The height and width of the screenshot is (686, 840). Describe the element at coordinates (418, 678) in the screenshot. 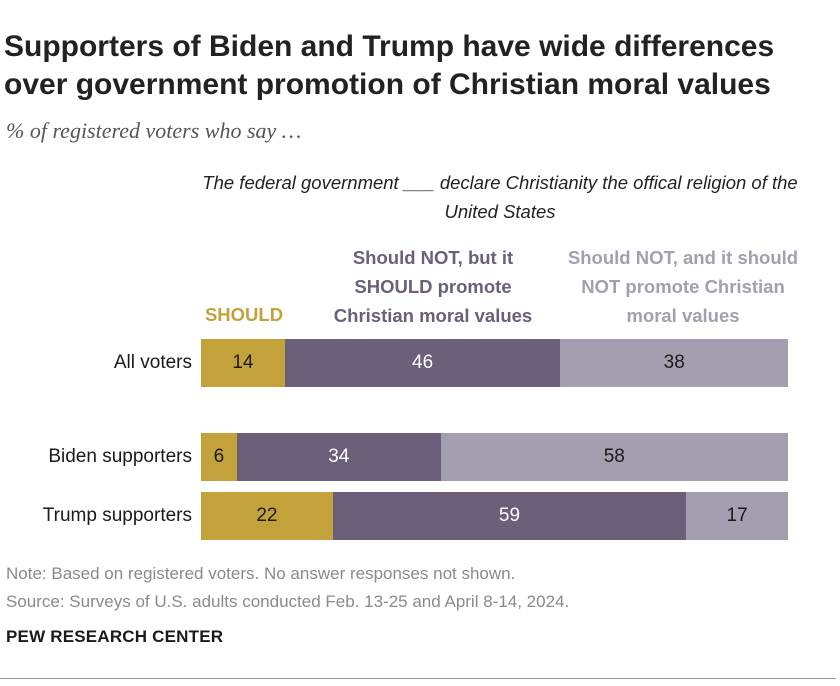

I see `bottom-divider` at that location.